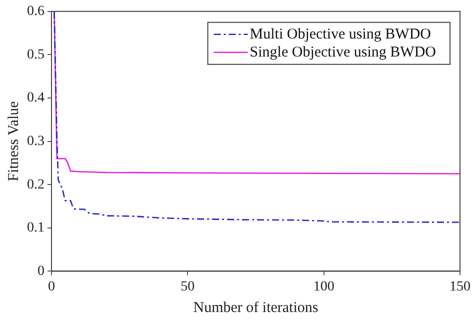 The height and width of the screenshot is (332, 474). Describe the element at coordinates (14, 141) in the screenshot. I see `y-axis-title: Fitness Value` at that location.